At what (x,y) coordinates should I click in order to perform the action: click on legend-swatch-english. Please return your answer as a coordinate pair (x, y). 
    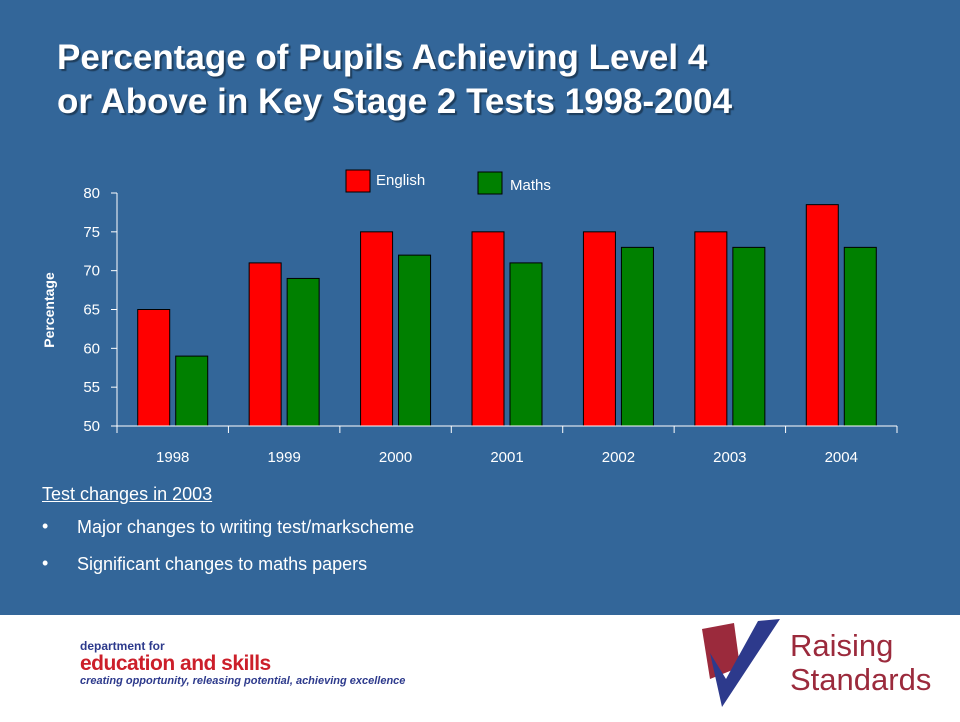
    Looking at the image, I should click on (358, 181).